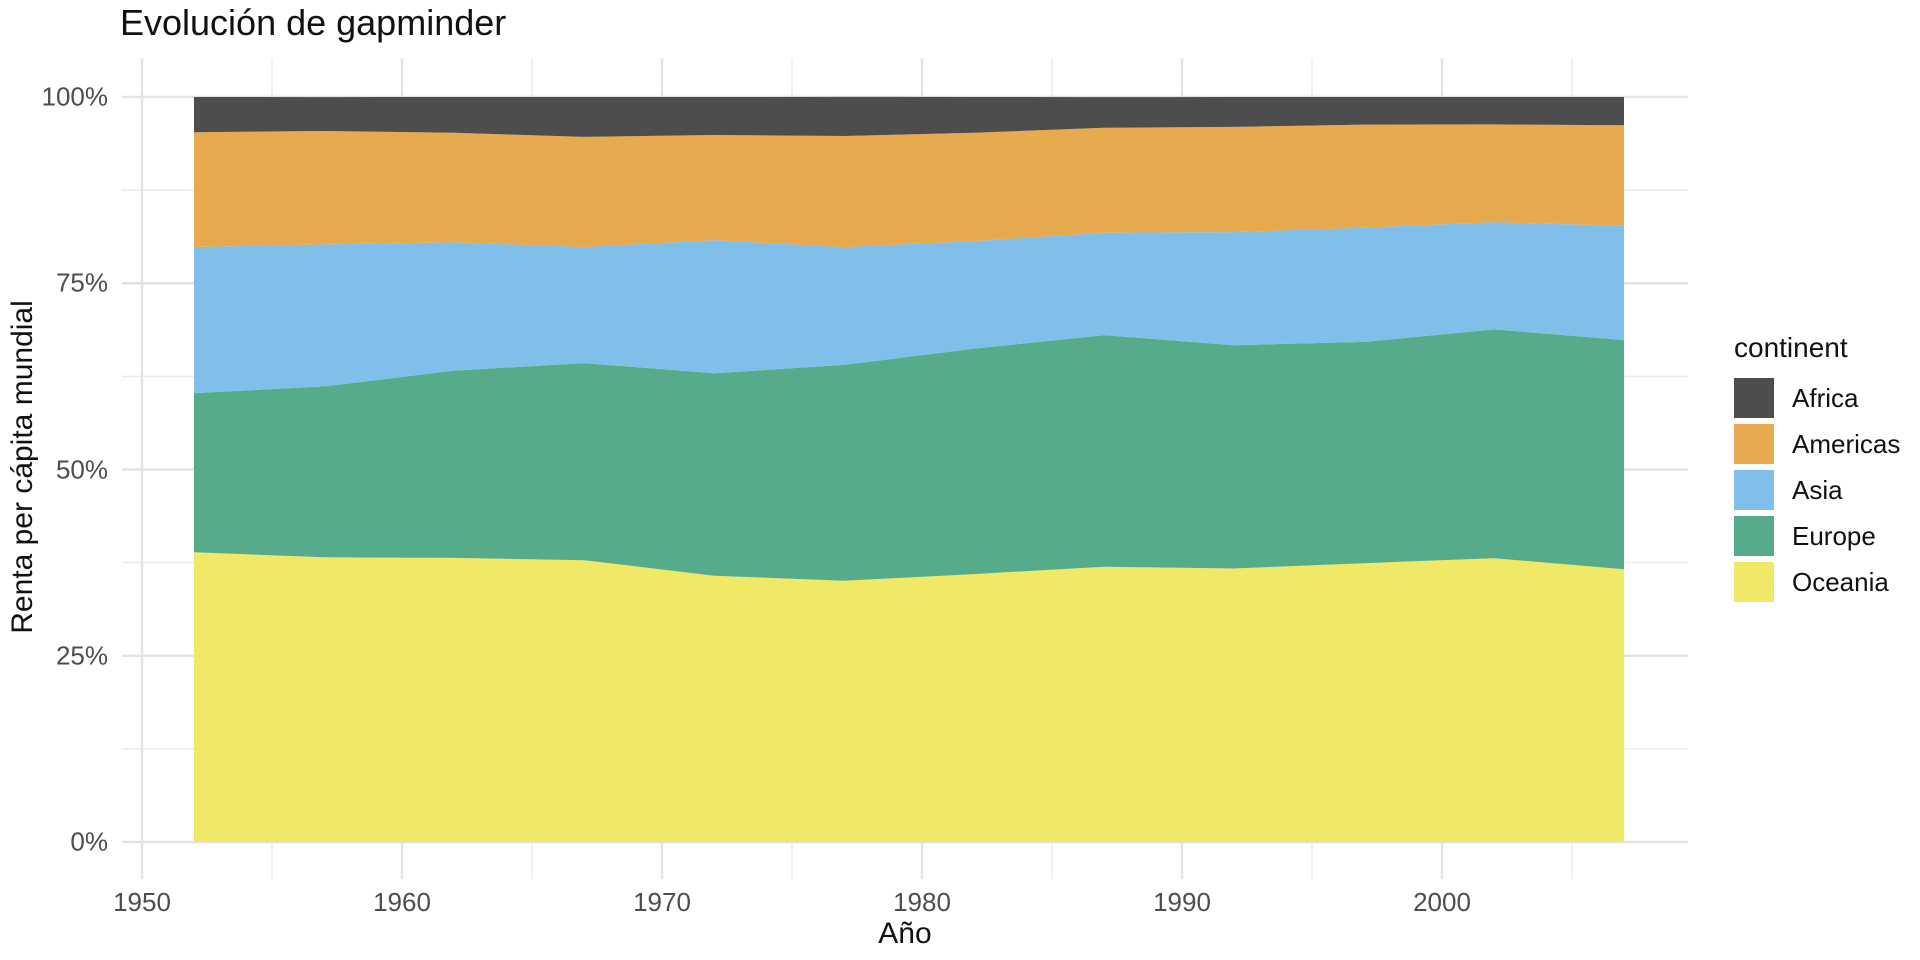 The image size is (1920, 960). What do you see at coordinates (142, 902) in the screenshot?
I see `x-tick-label: 1950` at bounding box center [142, 902].